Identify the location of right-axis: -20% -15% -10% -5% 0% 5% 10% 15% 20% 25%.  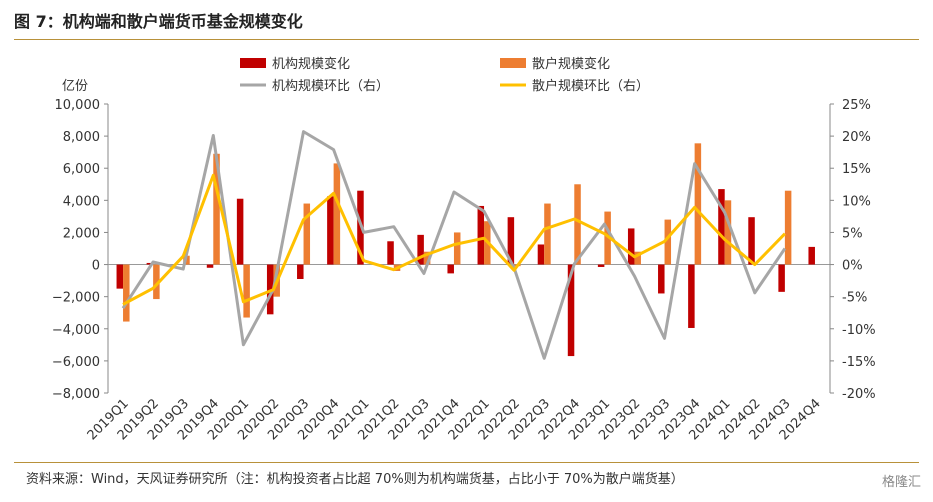
(852, 250).